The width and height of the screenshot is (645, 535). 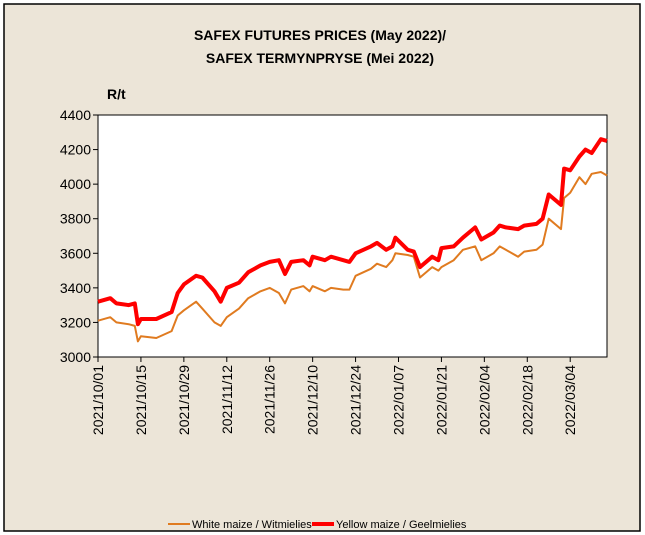 What do you see at coordinates (227, 399) in the screenshot?
I see `x-tick-label: 2021/11/12` at bounding box center [227, 399].